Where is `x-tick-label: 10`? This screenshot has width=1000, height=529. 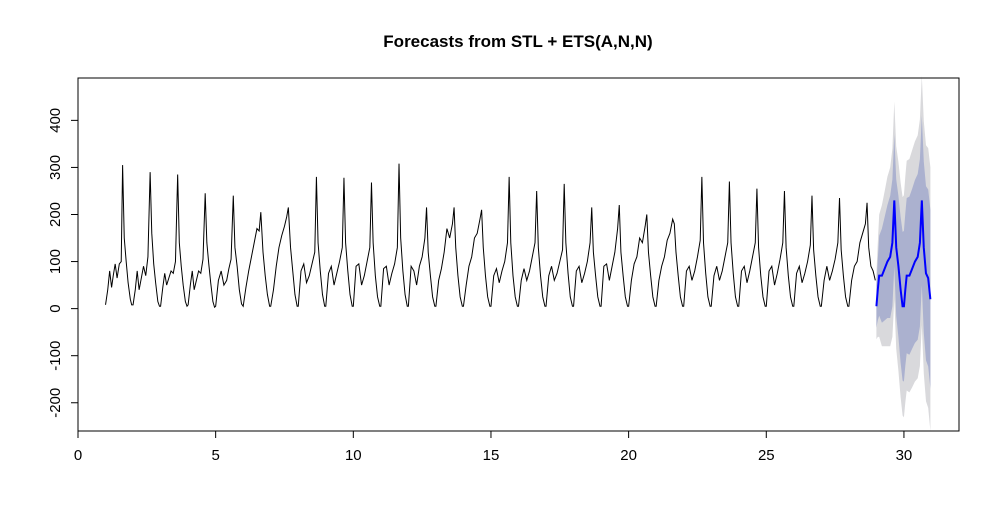
x-tick-label: 10 is located at coordinates (353, 455).